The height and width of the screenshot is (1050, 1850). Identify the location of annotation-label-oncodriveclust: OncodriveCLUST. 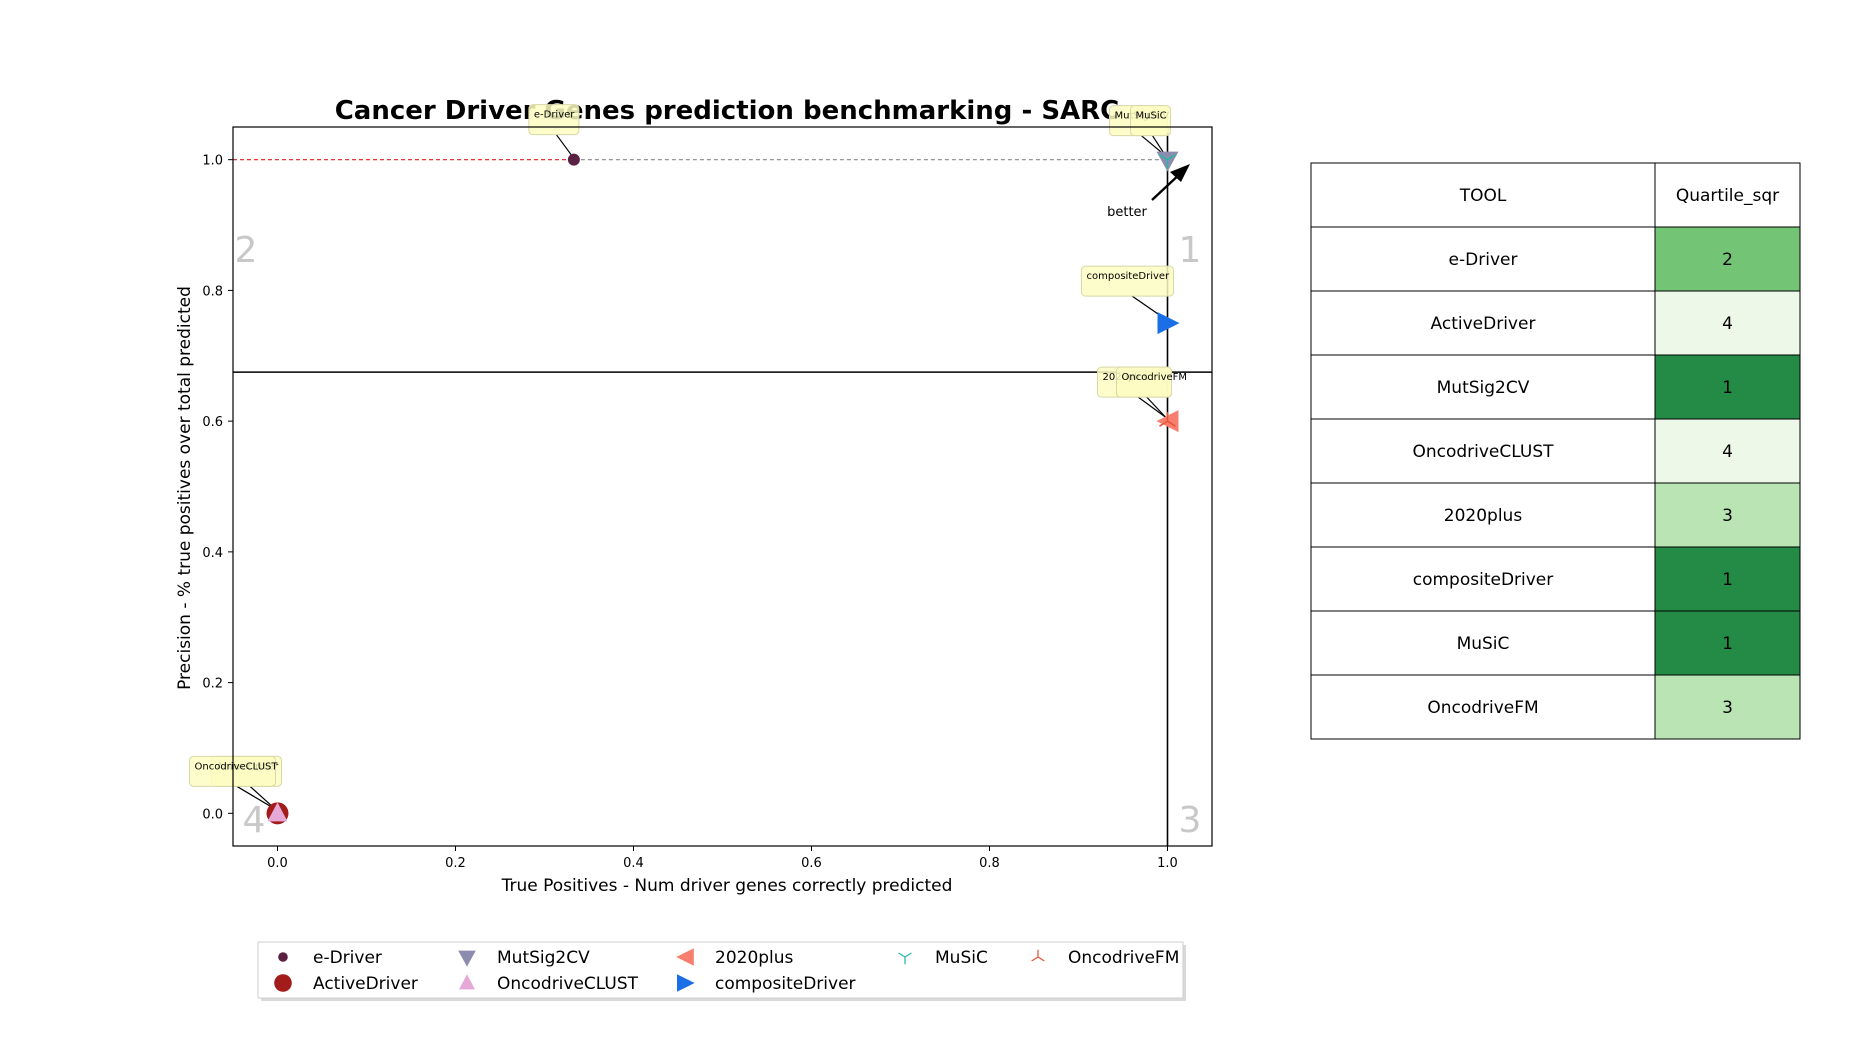
(237, 766).